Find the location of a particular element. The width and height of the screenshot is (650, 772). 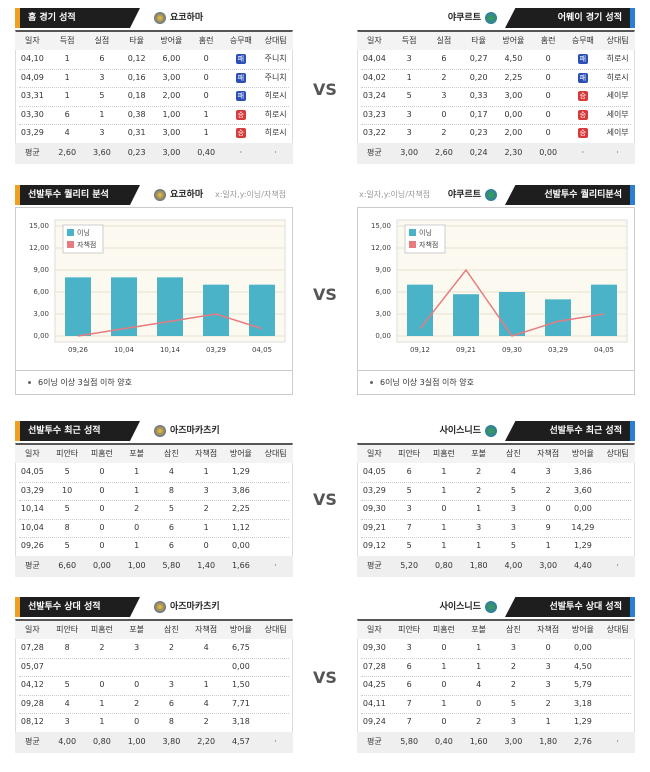

average-cell: 0,24 is located at coordinates (478, 152).